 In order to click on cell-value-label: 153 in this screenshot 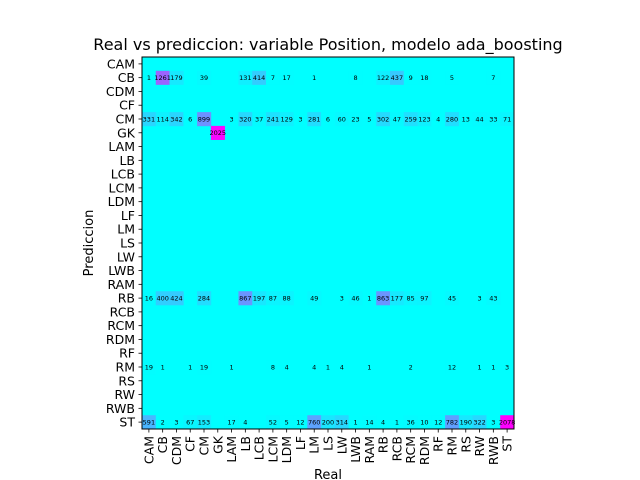, I will do `click(204, 422)`.